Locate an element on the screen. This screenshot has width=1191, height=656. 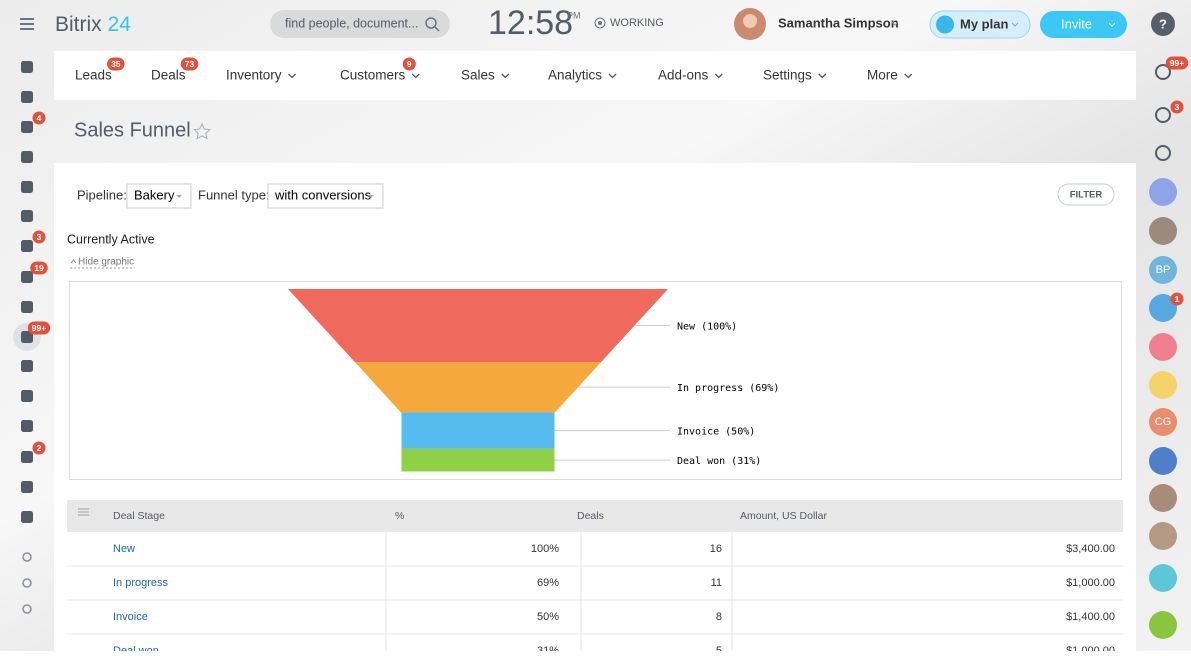
logo-text: Bitrix is located at coordinates (78, 24).